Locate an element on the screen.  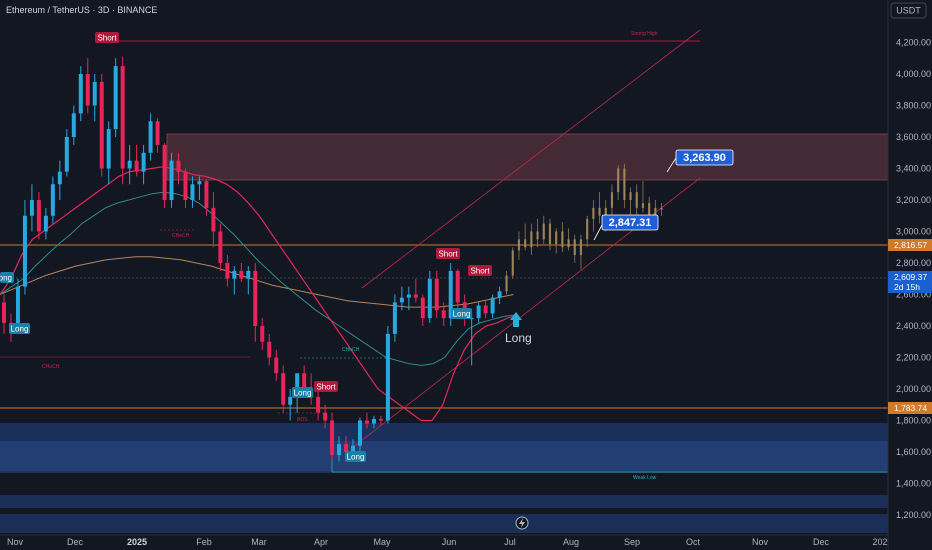
y-tick-label: 3,600.00 is located at coordinates (913, 137).